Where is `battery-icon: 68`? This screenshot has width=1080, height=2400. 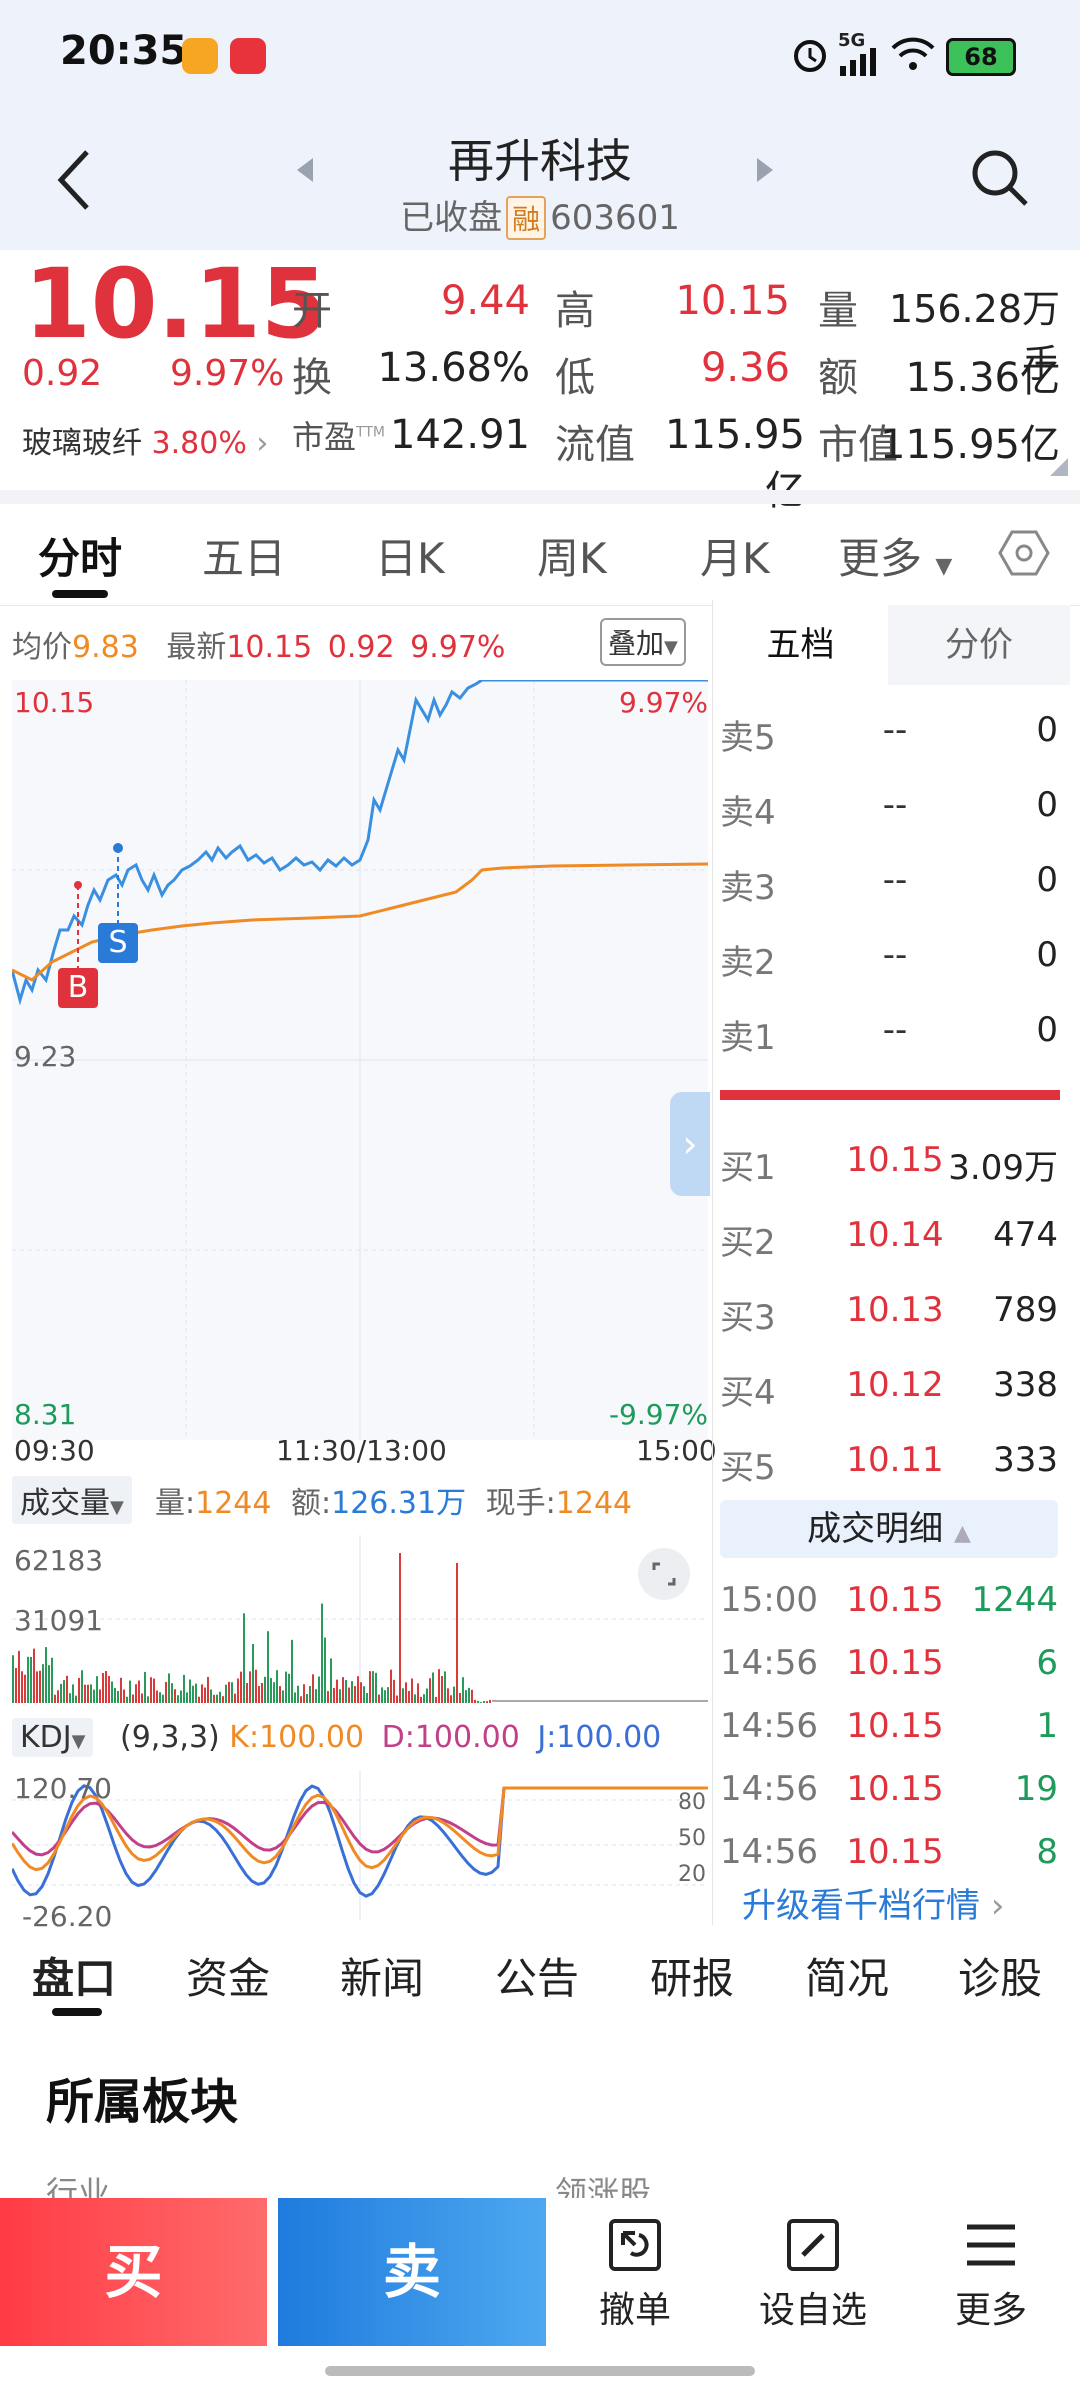 battery-icon: 68 is located at coordinates (981, 57).